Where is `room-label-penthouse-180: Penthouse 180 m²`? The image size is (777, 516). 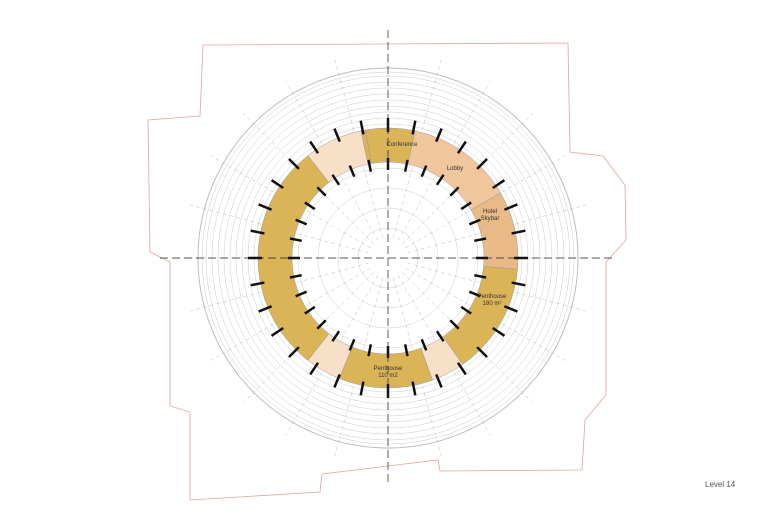 room-label-penthouse-180: Penthouse 180 m² is located at coordinates (492, 300).